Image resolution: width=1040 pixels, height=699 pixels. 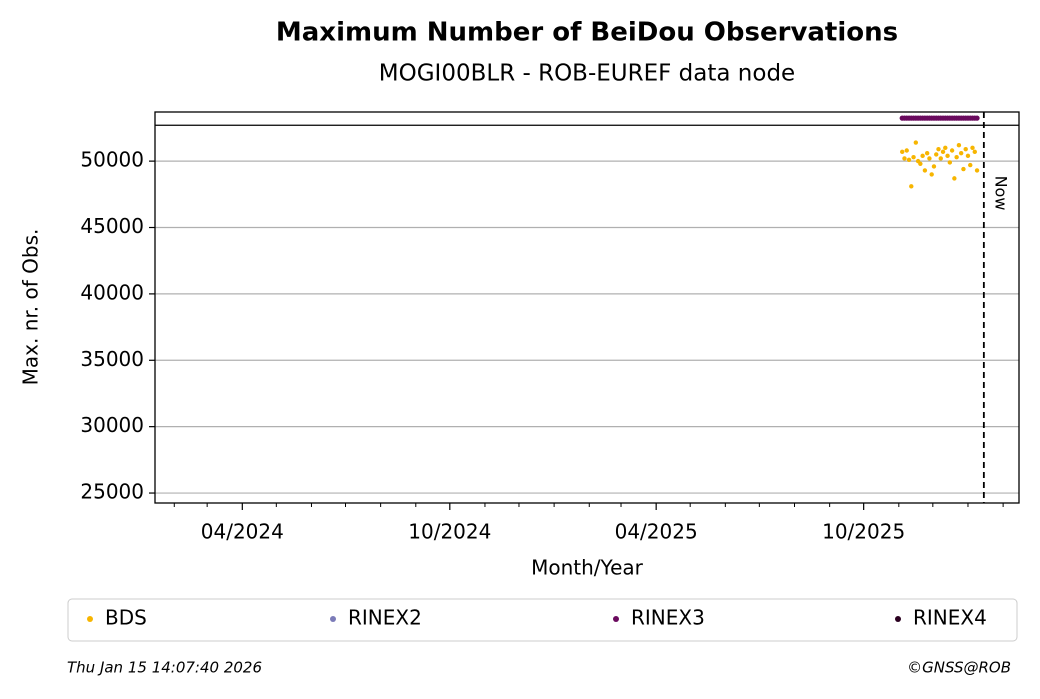 I want to click on chart-subtitle: MOGI00BLR - ROB-EUREF data node, so click(x=587, y=74).